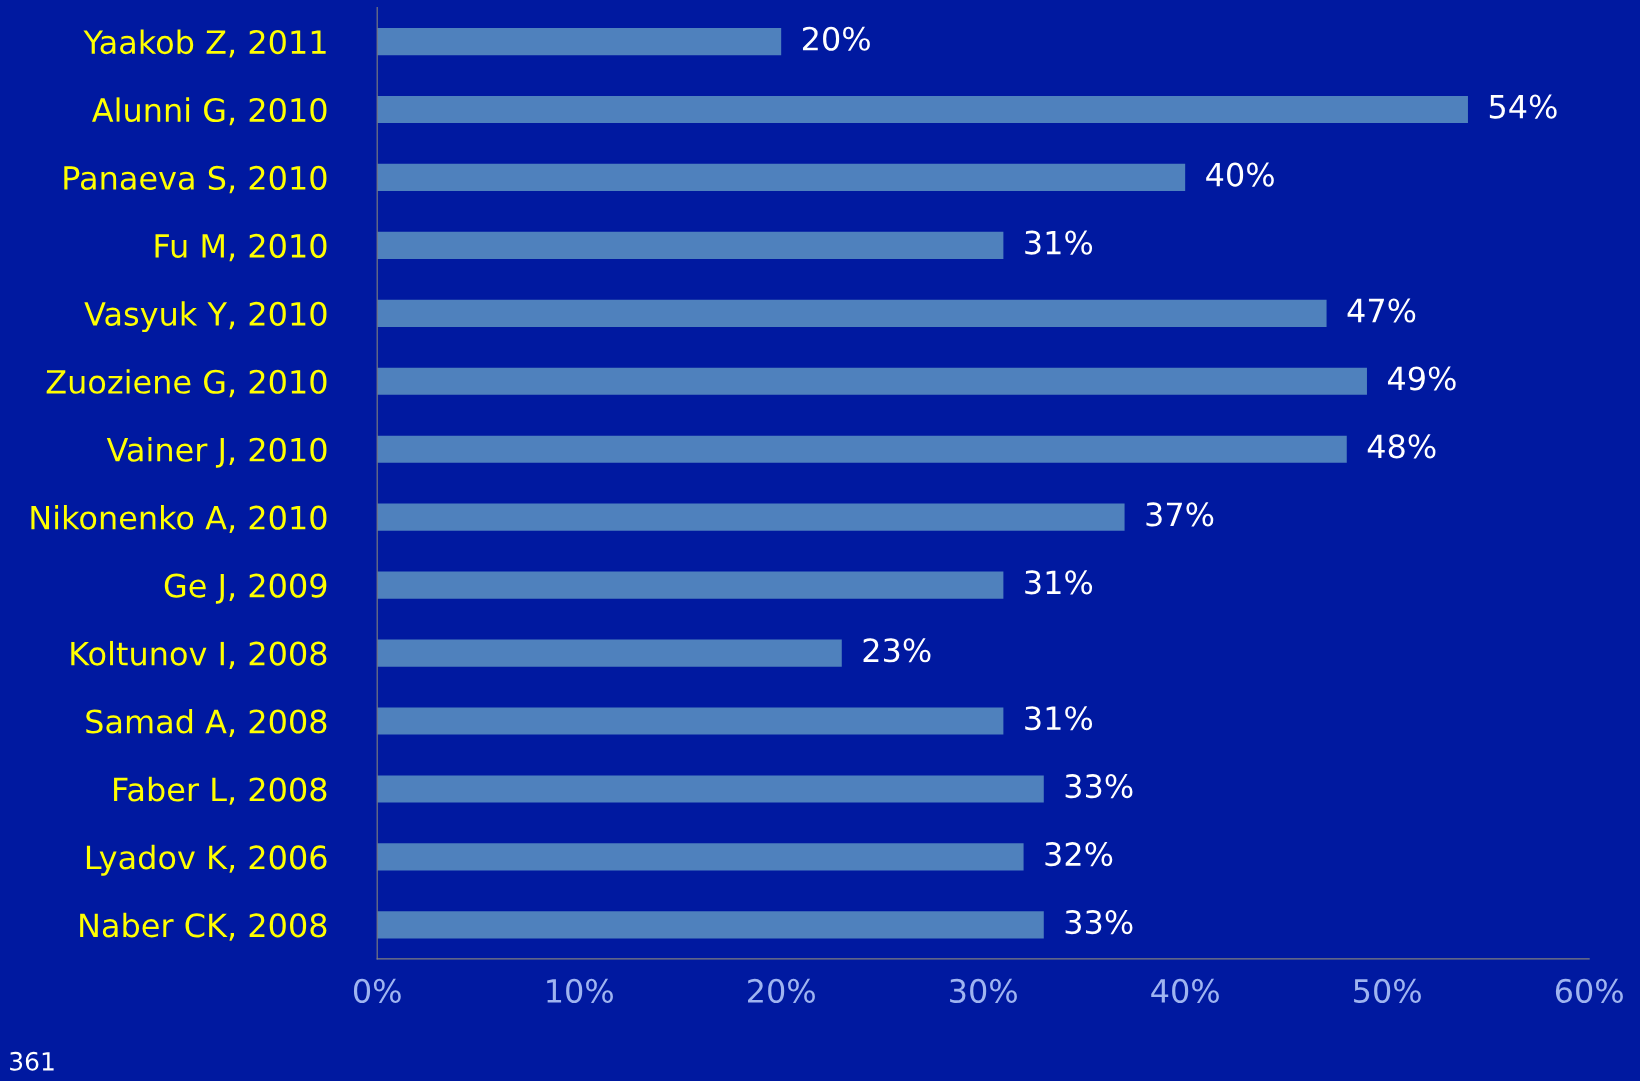 This screenshot has width=1640, height=1081. I want to click on y-tick-label: Panaeva S, 2010, so click(195, 179).